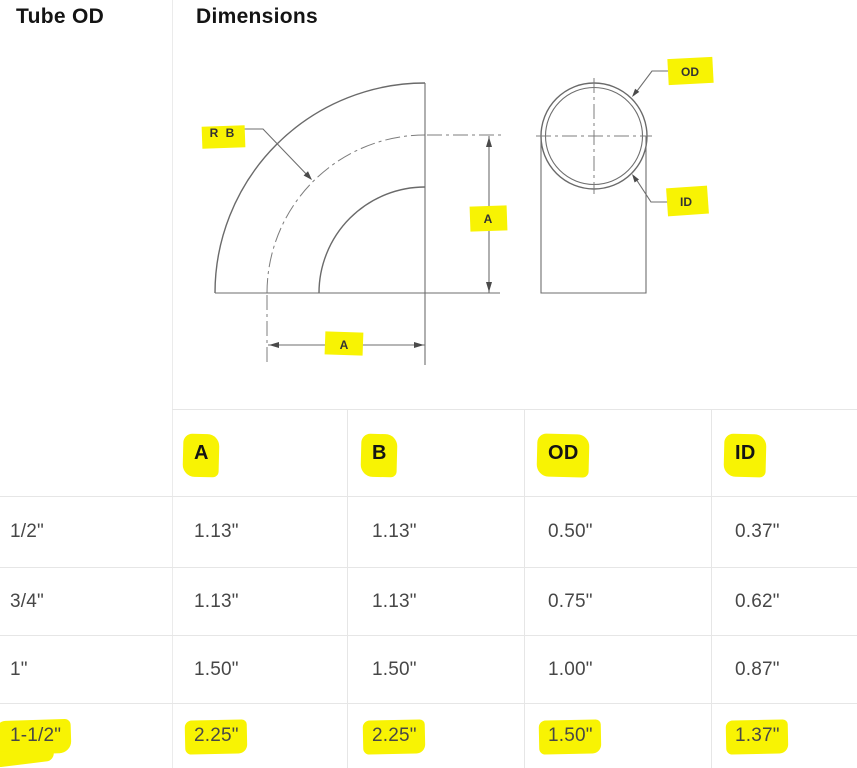  I want to click on dim-arrow-left, so click(274, 345).